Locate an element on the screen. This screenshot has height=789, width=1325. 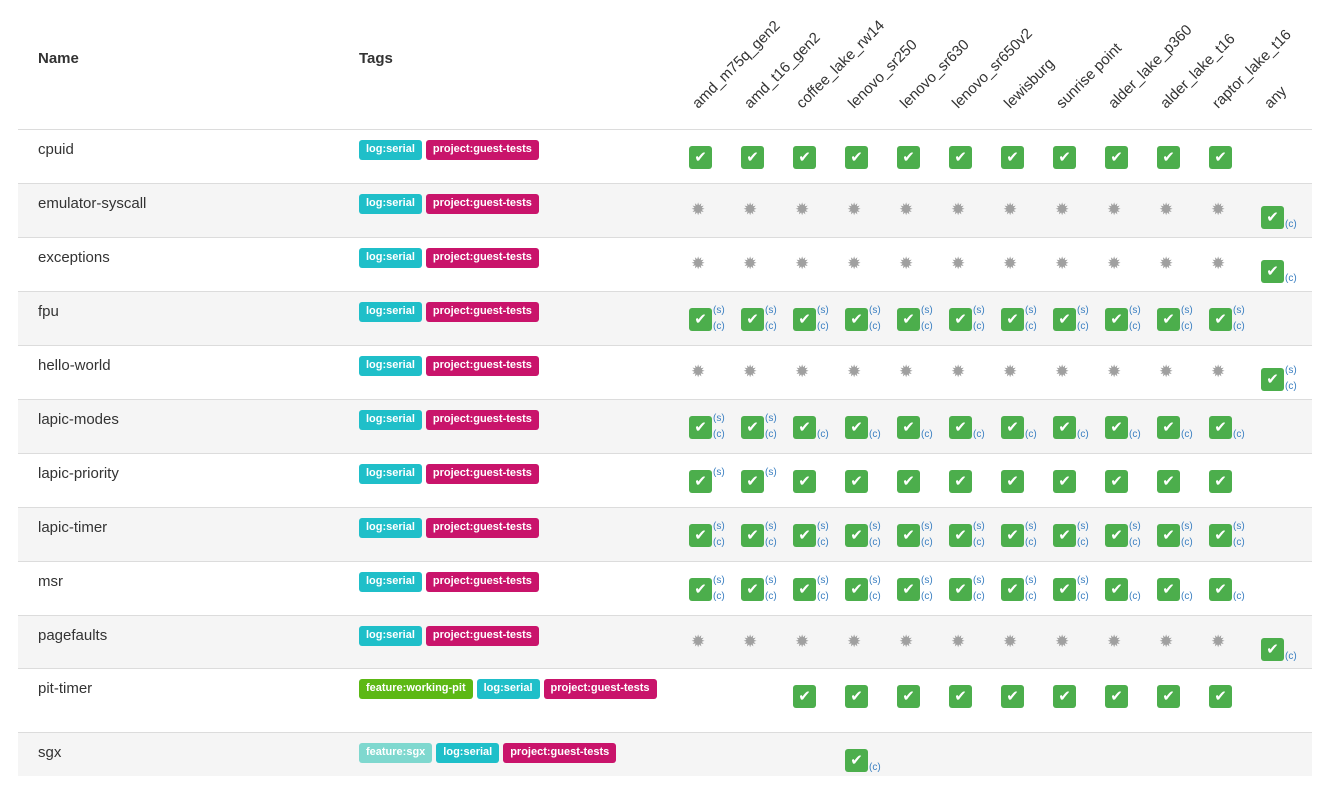
test-name: cpuid is located at coordinates (56, 149).